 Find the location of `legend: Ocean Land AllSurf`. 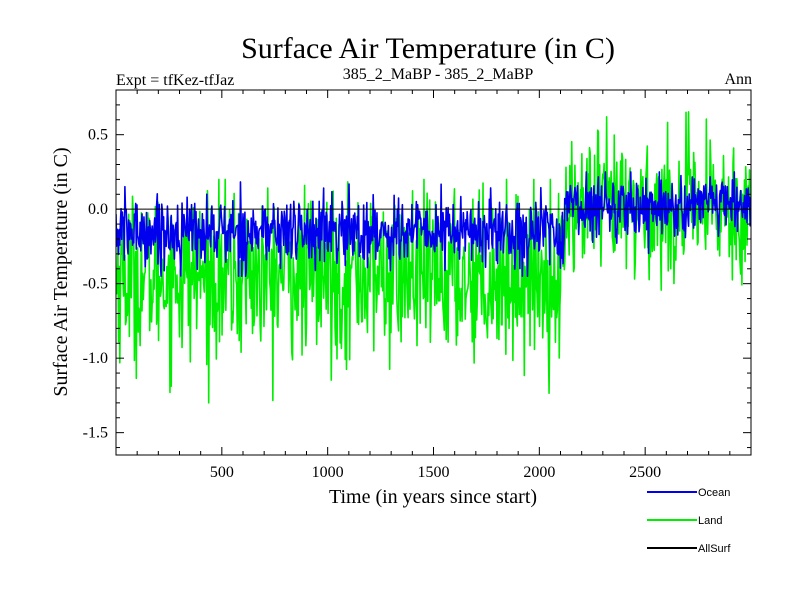

legend: Ocean Land AllSurf is located at coordinates (689, 521).